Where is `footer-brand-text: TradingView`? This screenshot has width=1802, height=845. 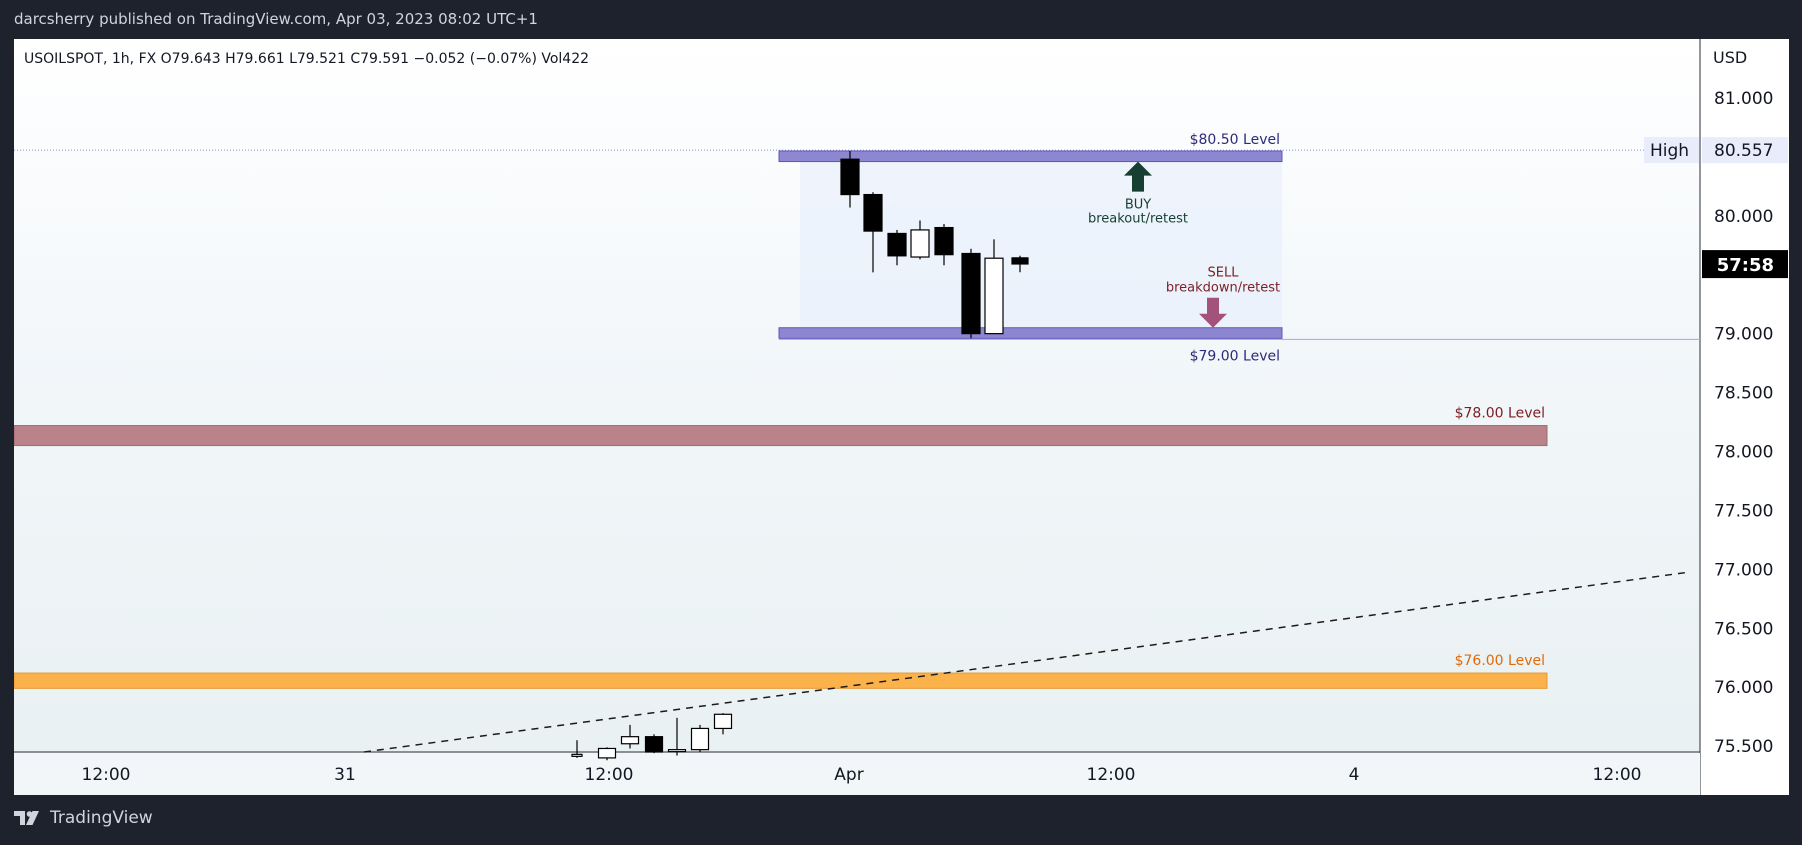
footer-brand-text: TradingView is located at coordinates (101, 818).